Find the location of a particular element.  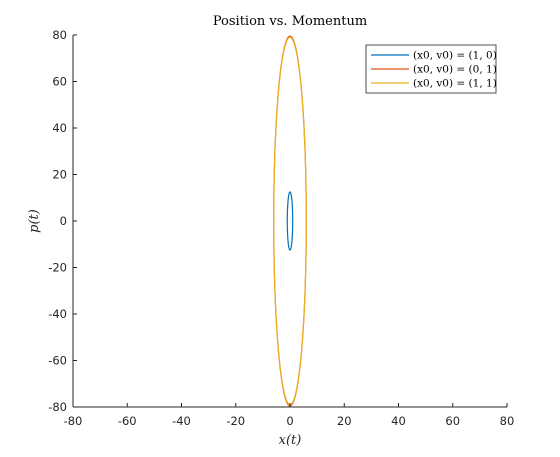

y-tick-label: -40 is located at coordinates (57, 314).